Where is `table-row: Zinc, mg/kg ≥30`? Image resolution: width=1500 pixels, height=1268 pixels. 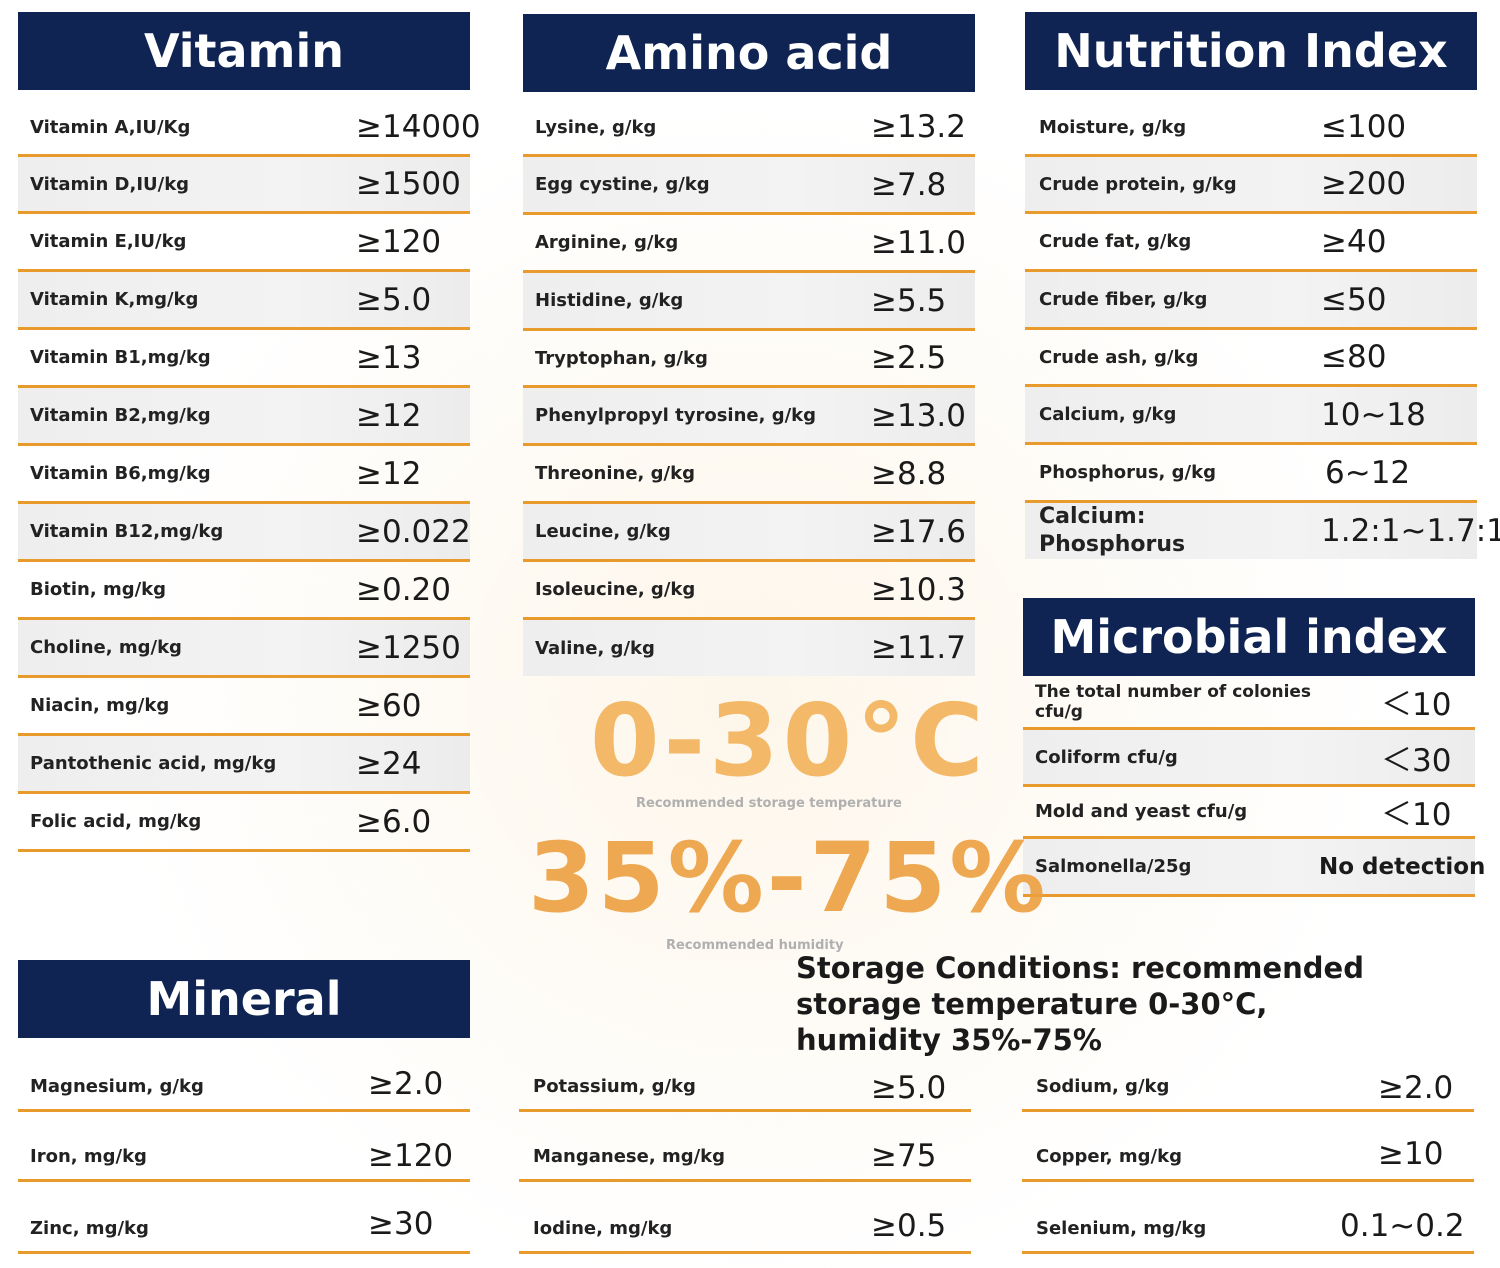 table-row: Zinc, mg/kg ≥30 is located at coordinates (244, 1225).